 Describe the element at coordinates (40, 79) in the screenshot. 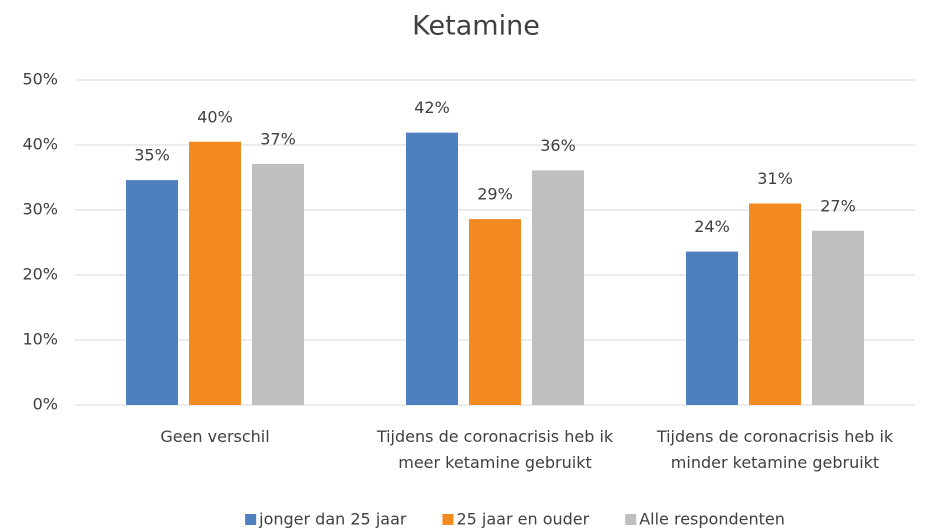

I see `y-tick-label: 50%` at that location.